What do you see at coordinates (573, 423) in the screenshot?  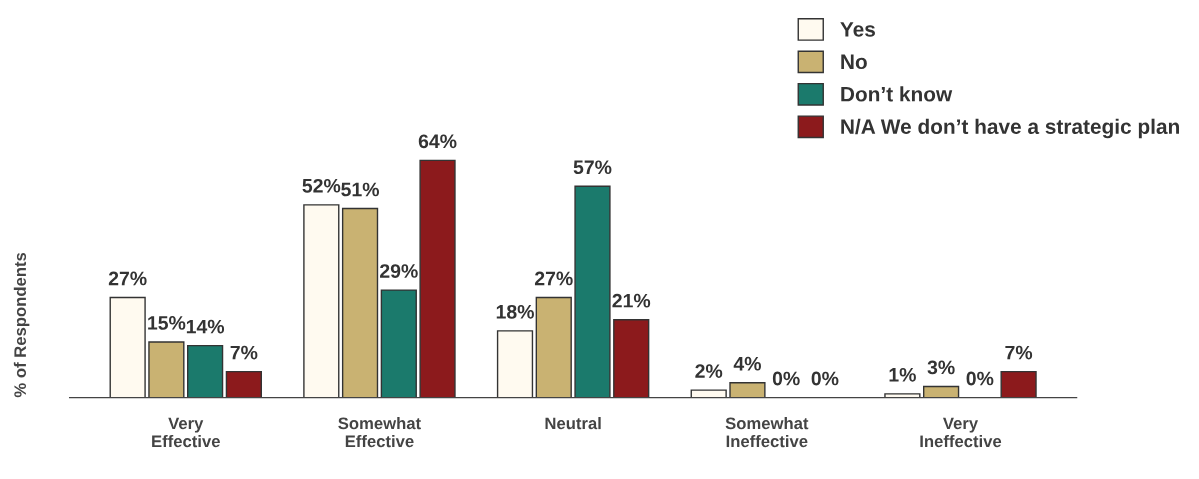 I see `x-tick-label: Neutral` at bounding box center [573, 423].